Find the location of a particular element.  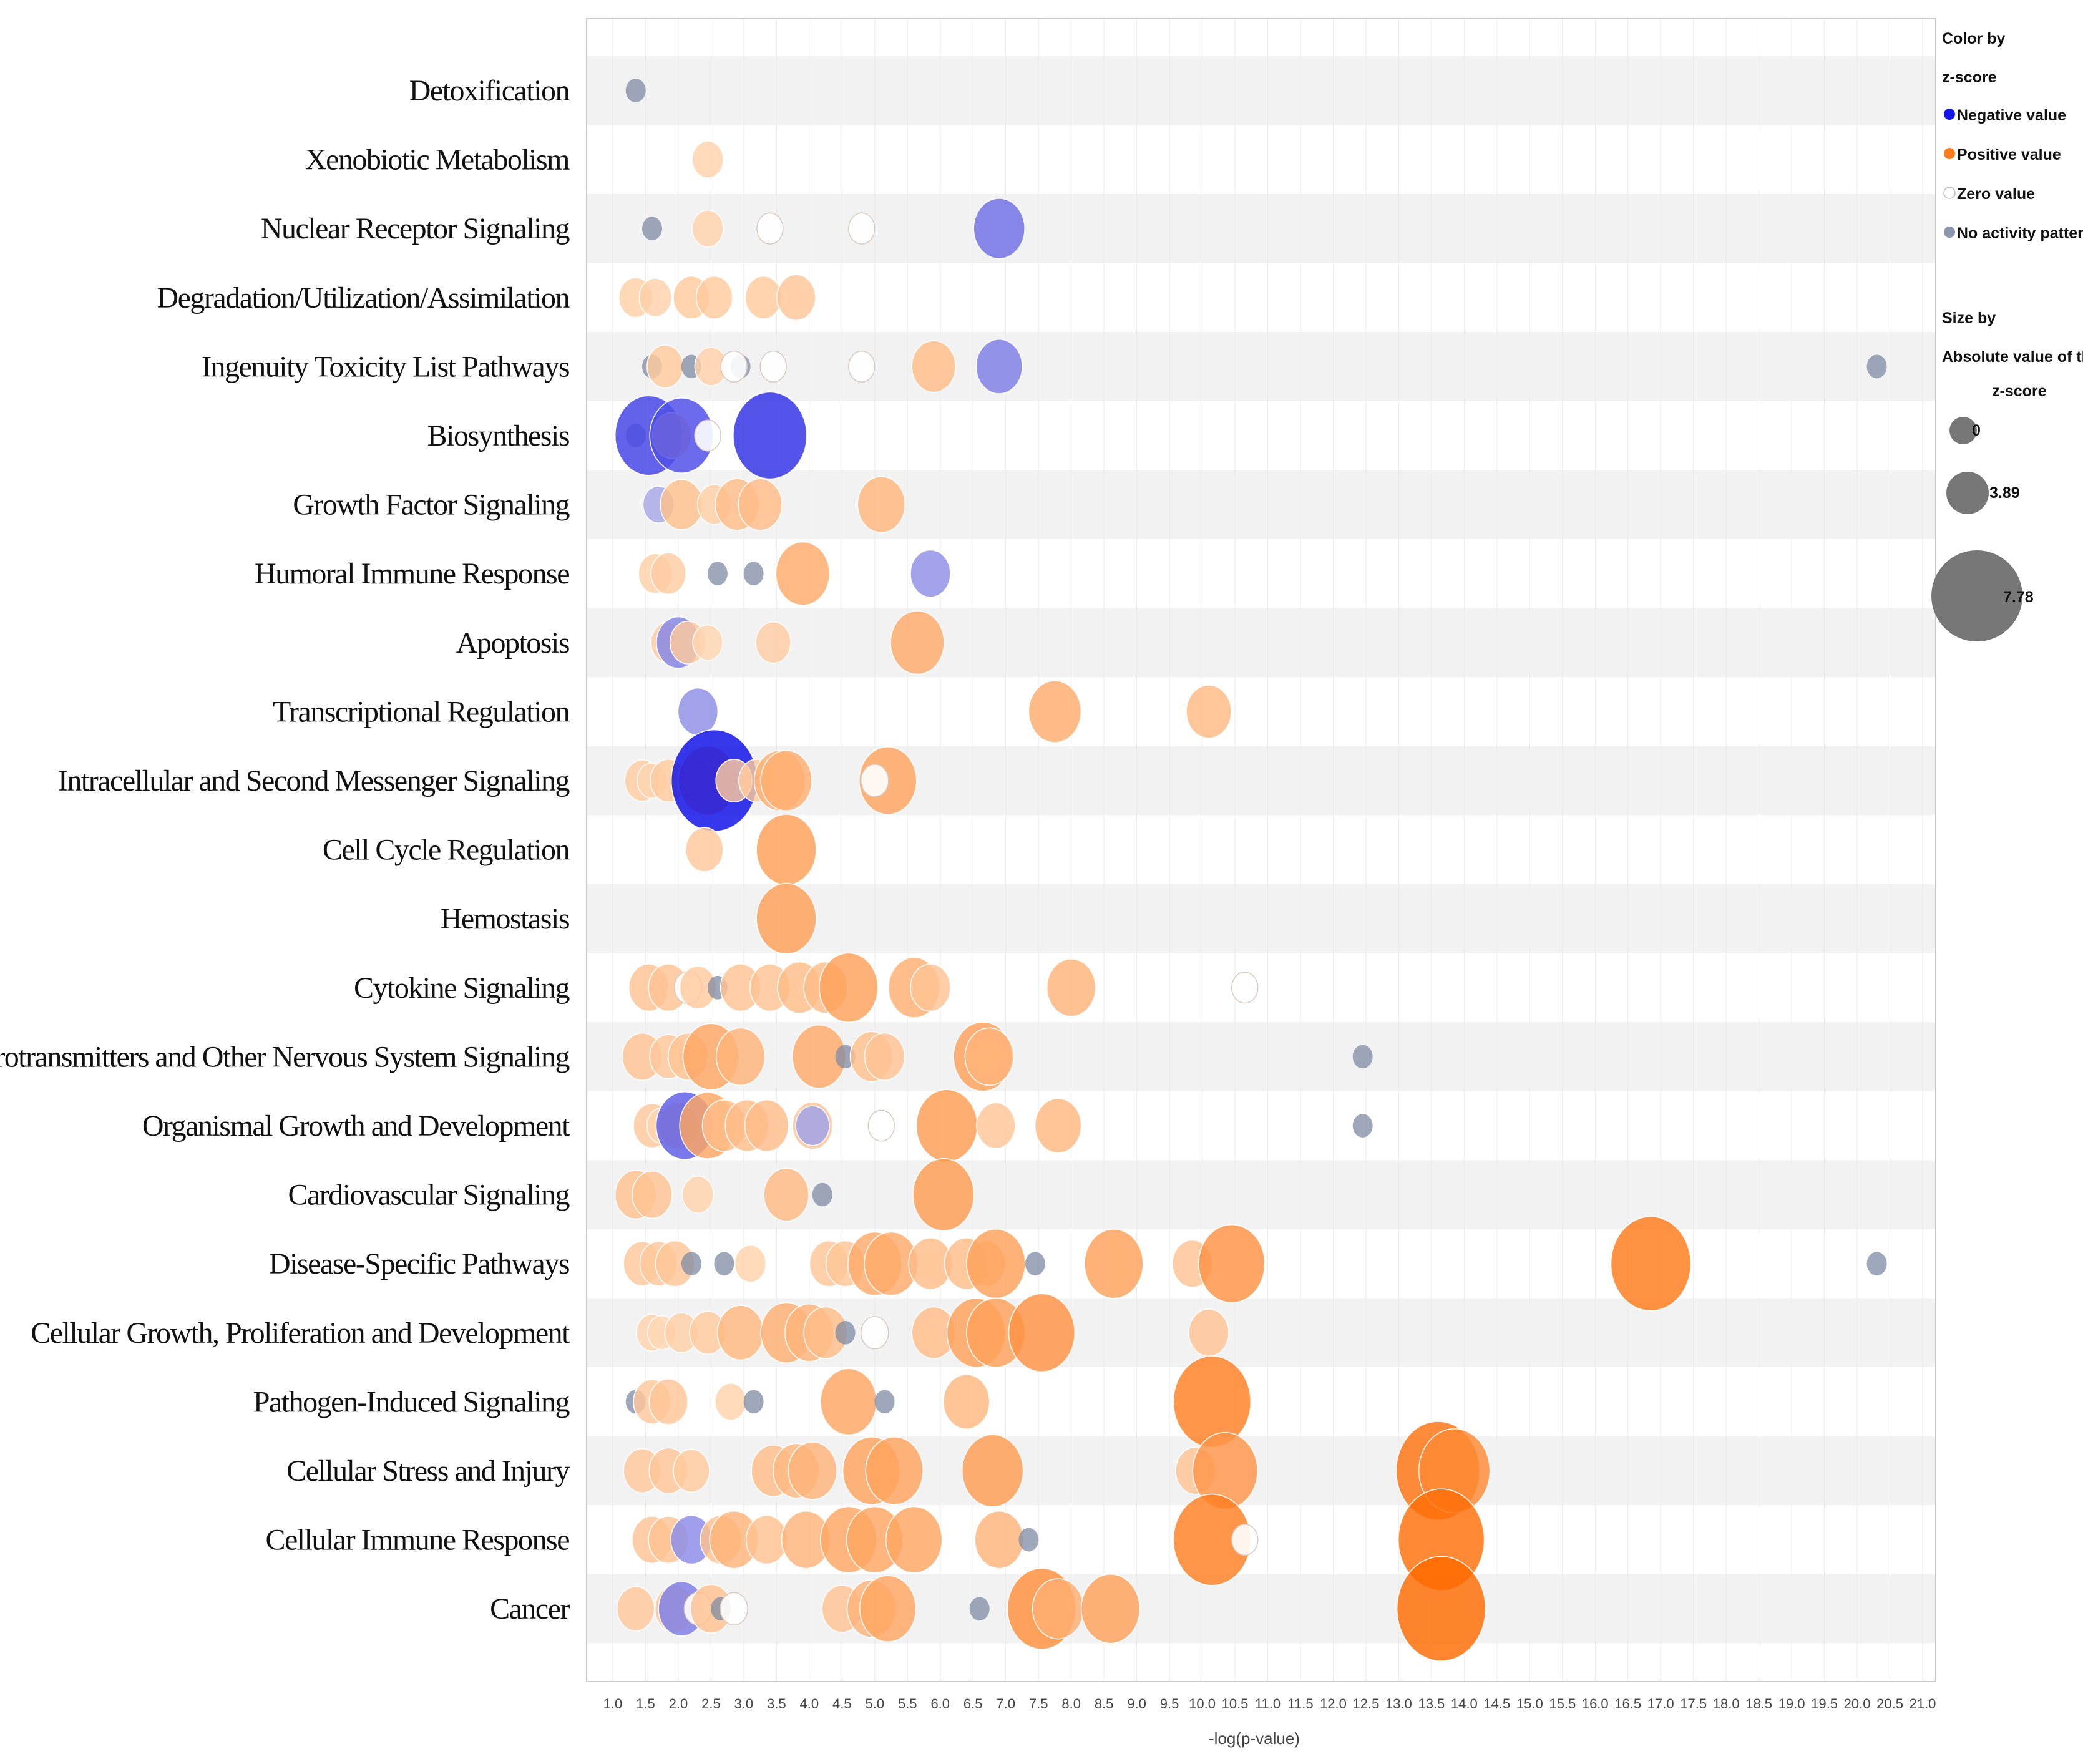

x-tick-label: 2.0 is located at coordinates (679, 1704).